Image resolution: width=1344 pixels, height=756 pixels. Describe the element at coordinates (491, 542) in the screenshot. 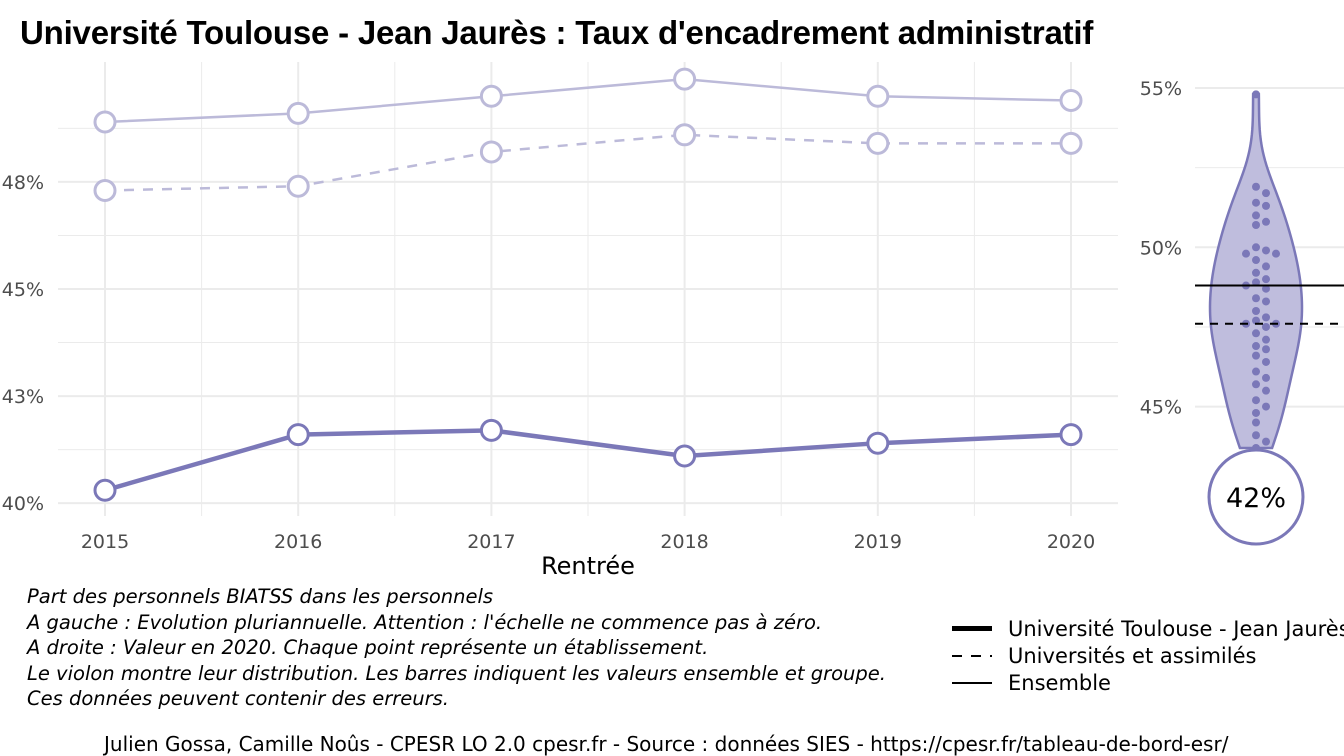

I see `x-tick-label: 2017` at that location.